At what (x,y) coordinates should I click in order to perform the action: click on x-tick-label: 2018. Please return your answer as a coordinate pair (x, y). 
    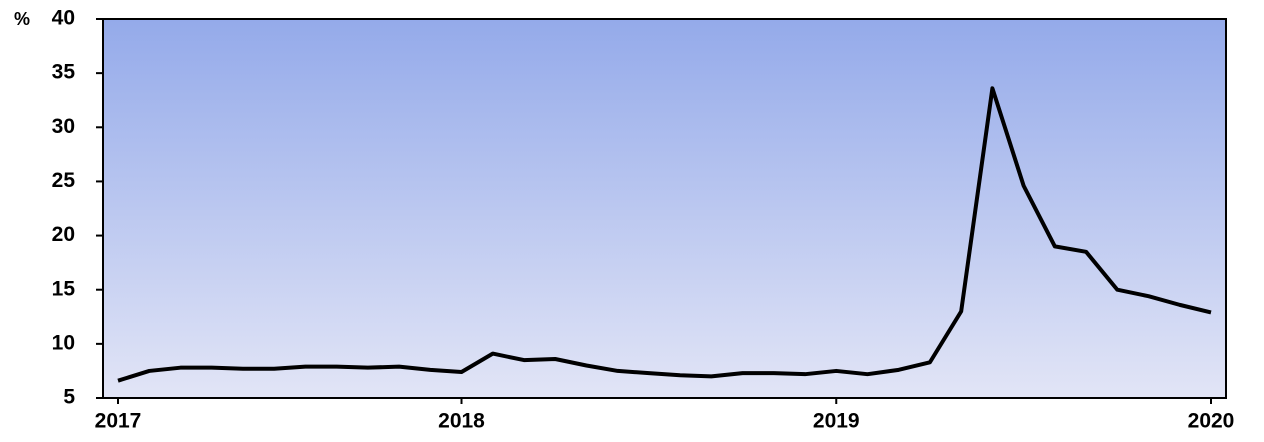
    Looking at the image, I should click on (461, 421).